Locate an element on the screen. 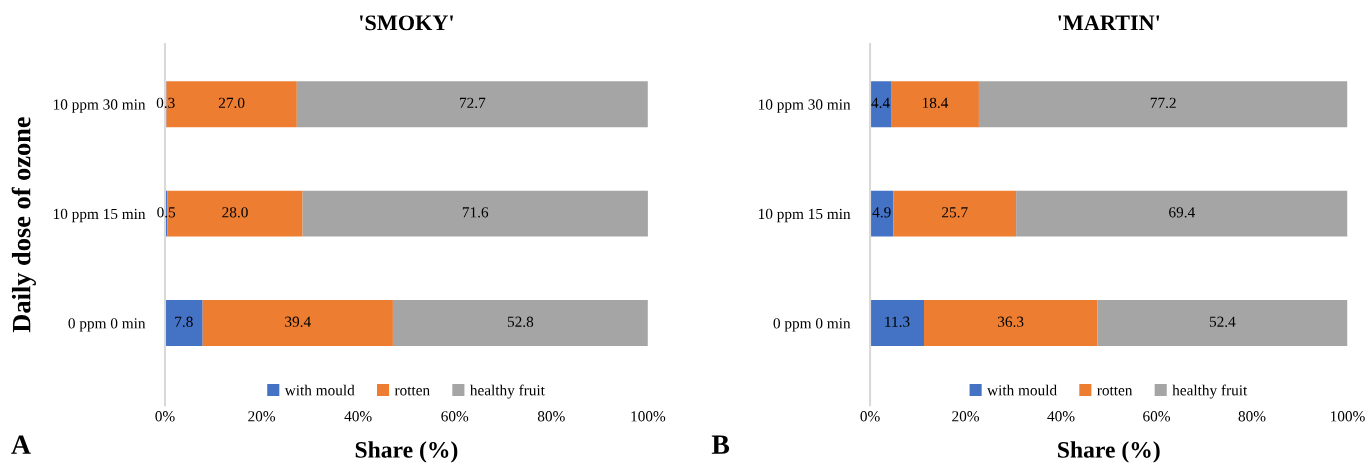 The width and height of the screenshot is (1368, 463). chart-title: 'SMOKY' is located at coordinates (406, 23).